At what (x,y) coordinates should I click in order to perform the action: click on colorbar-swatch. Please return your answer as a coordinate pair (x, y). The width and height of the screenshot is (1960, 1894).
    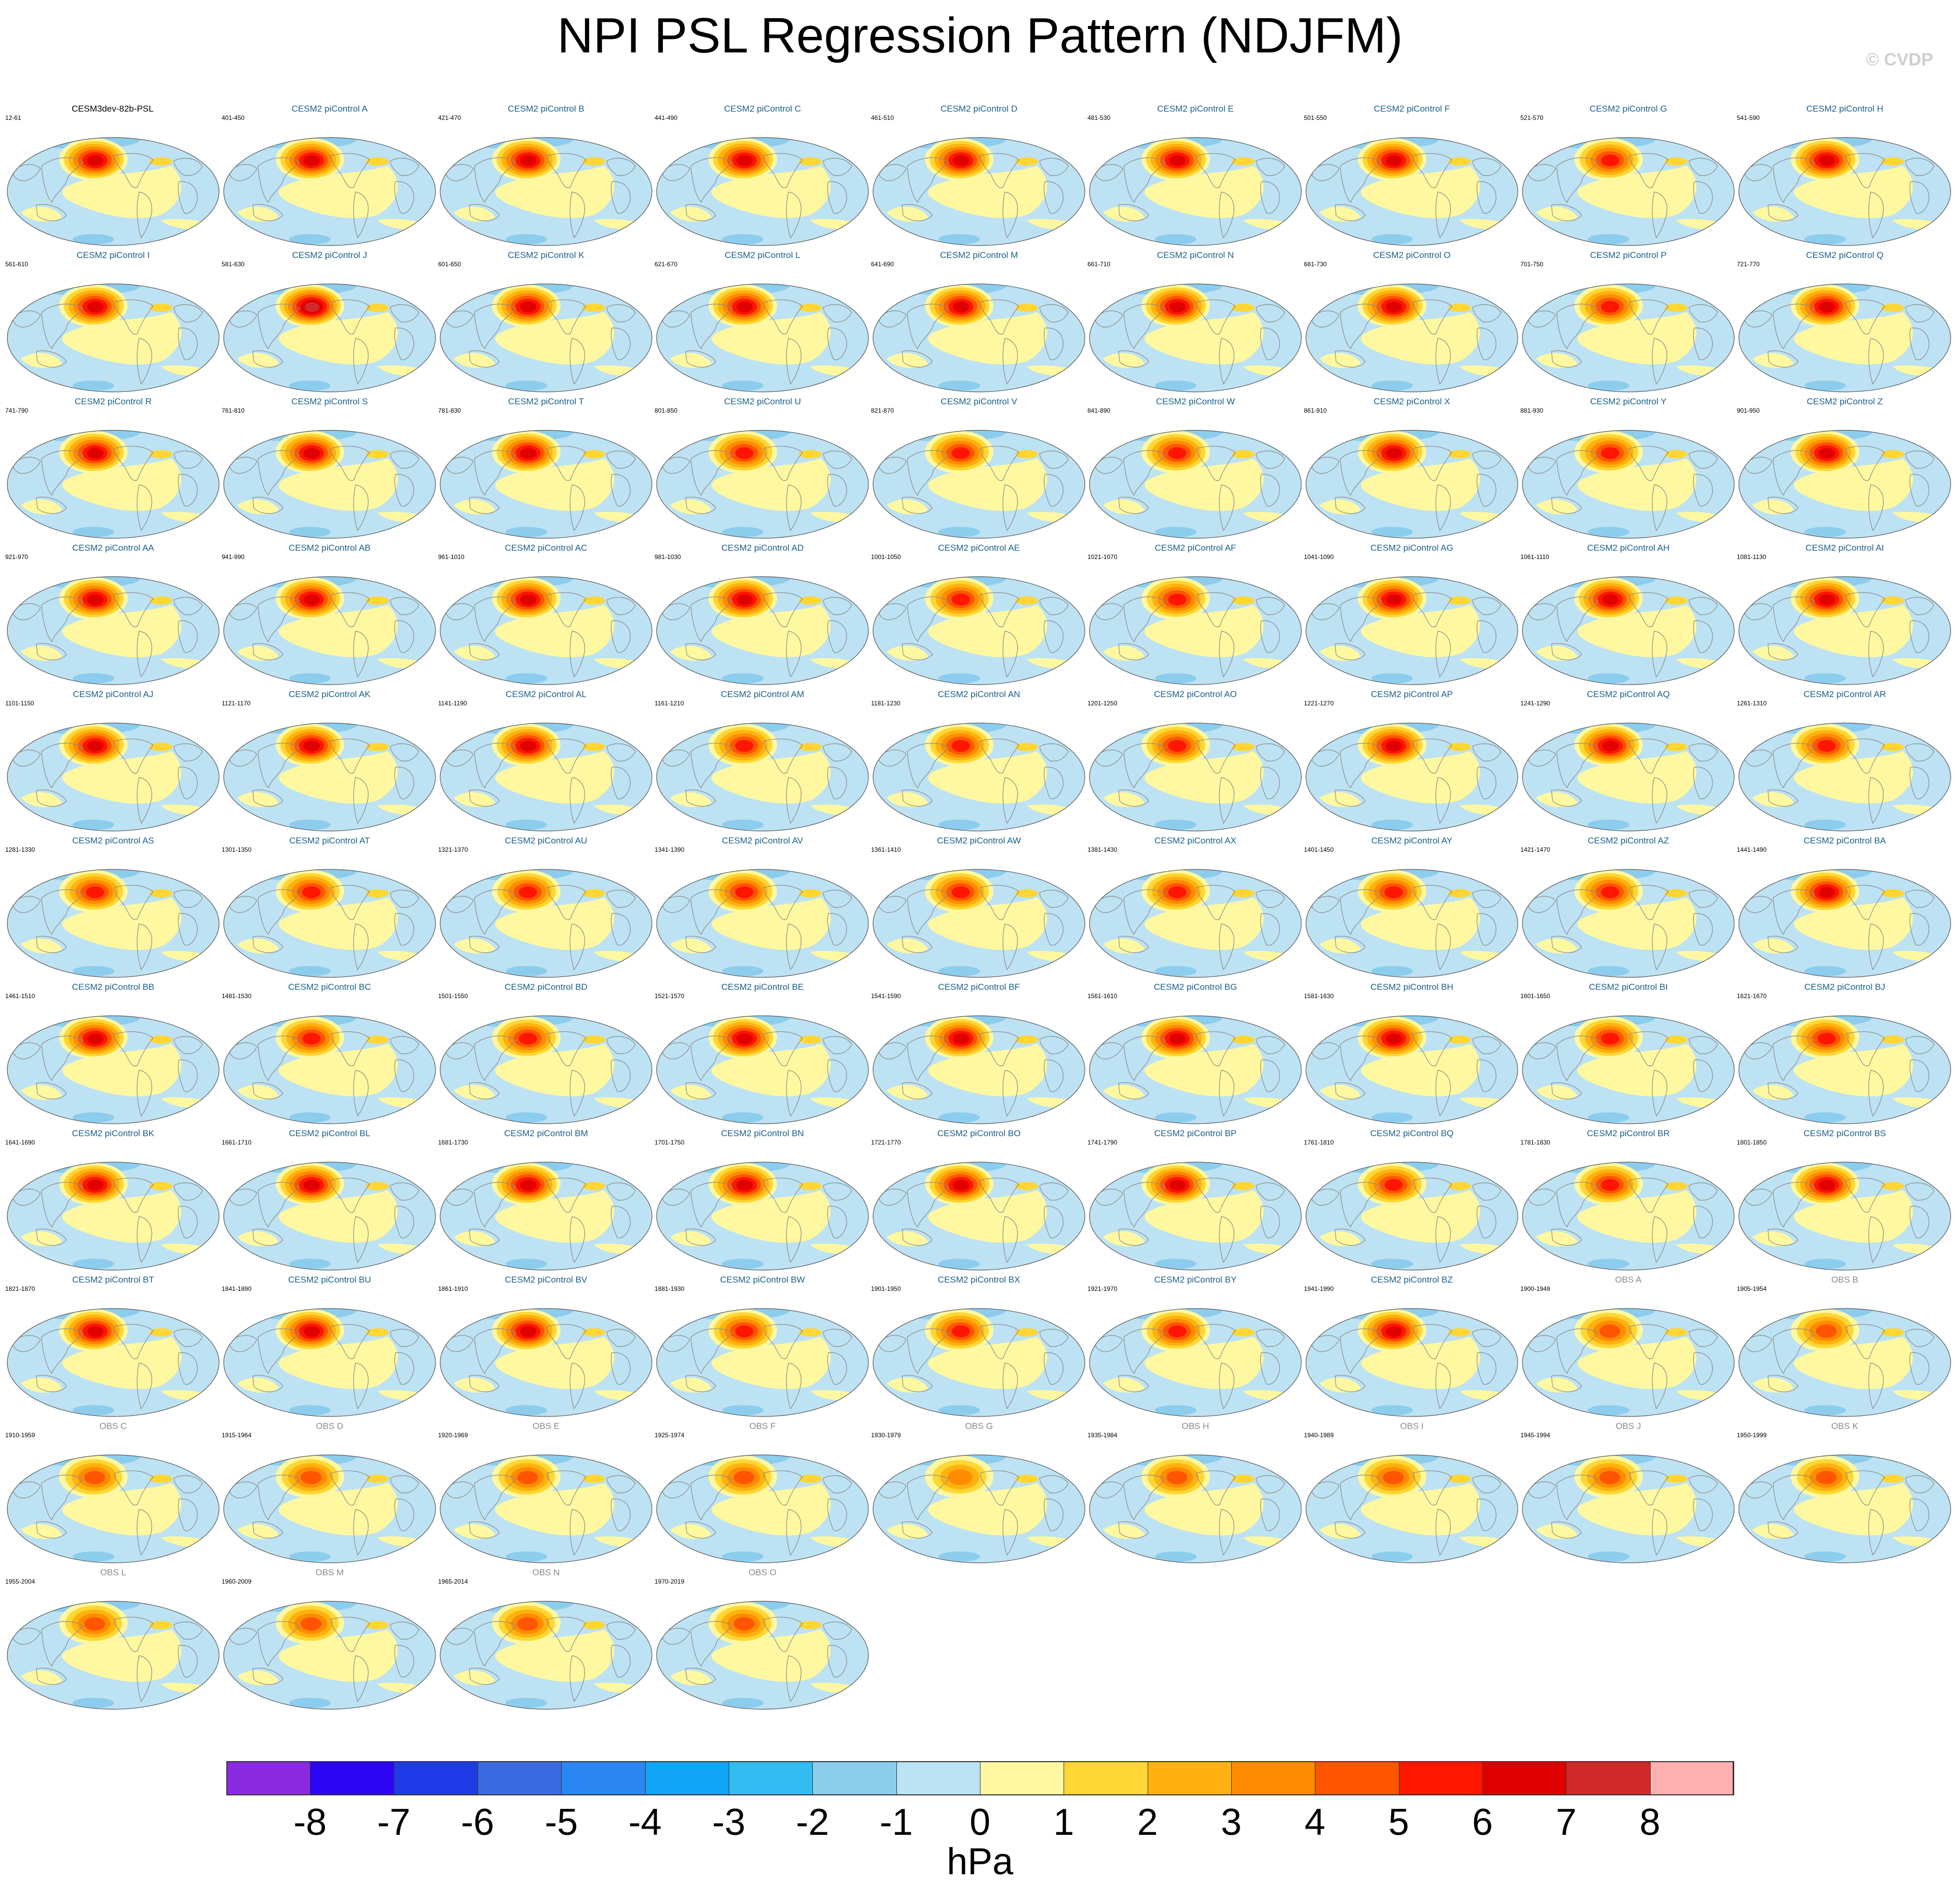
    Looking at the image, I should click on (1189, 1778).